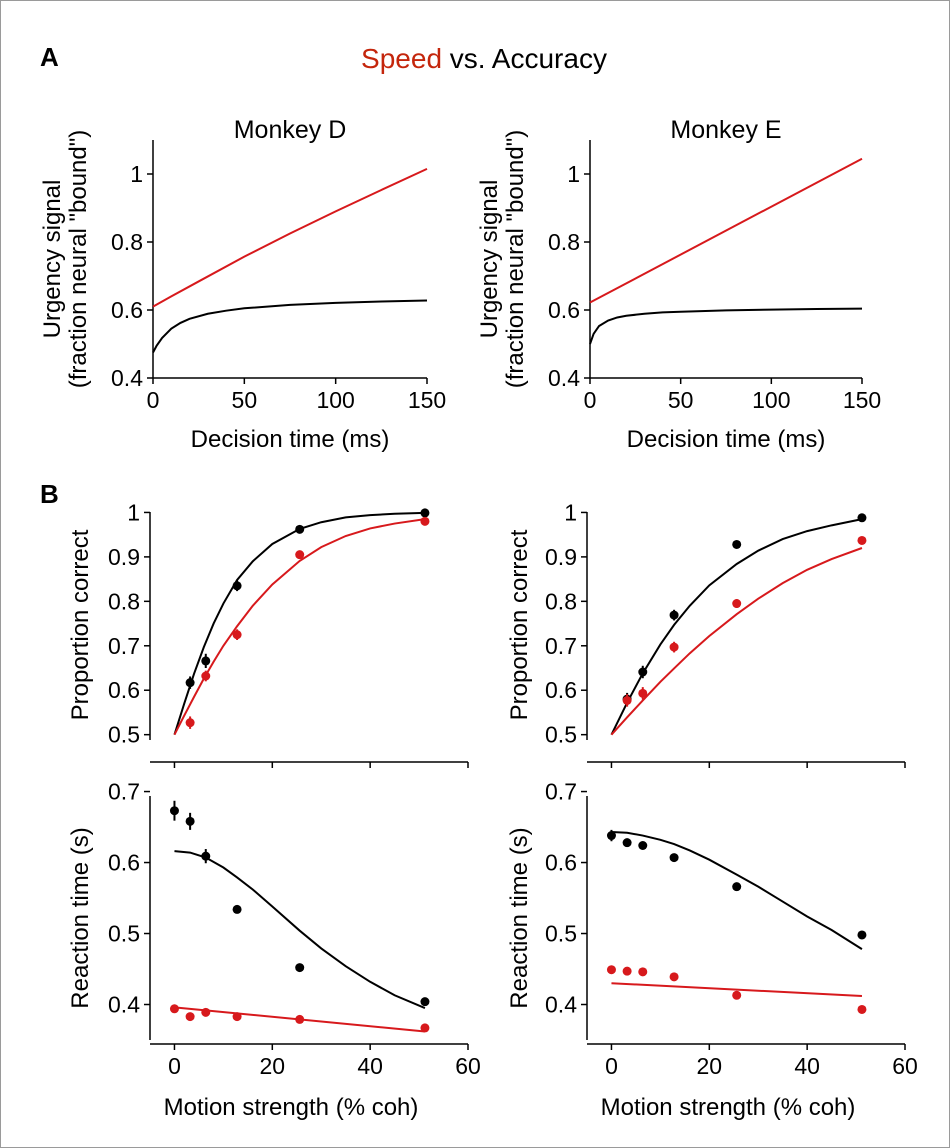  I want to click on y-axis-label: Proportion correct, so click(80, 624).